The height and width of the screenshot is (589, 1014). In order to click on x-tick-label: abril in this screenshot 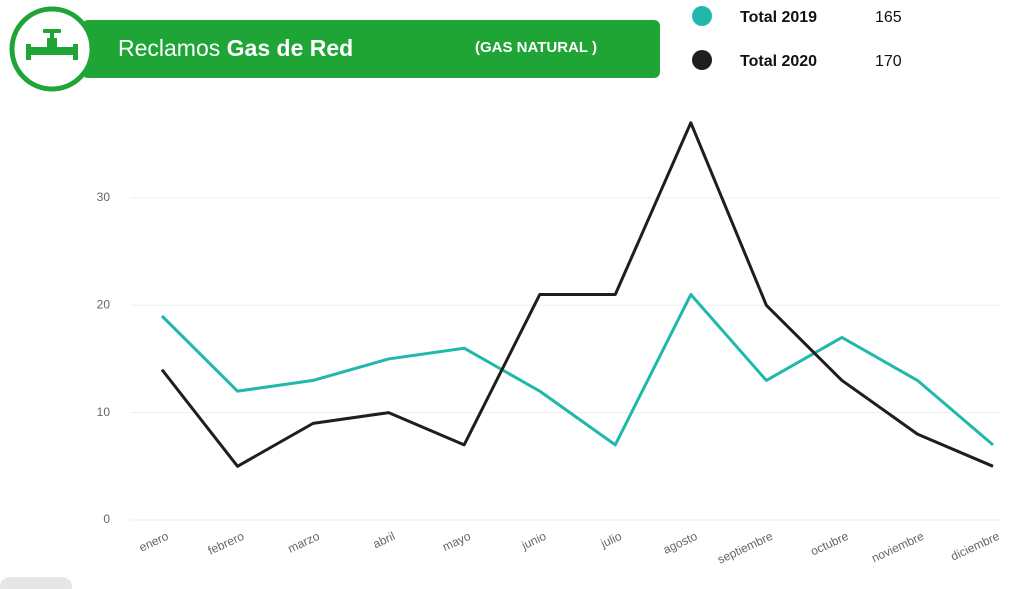, I will do `click(384, 540)`.